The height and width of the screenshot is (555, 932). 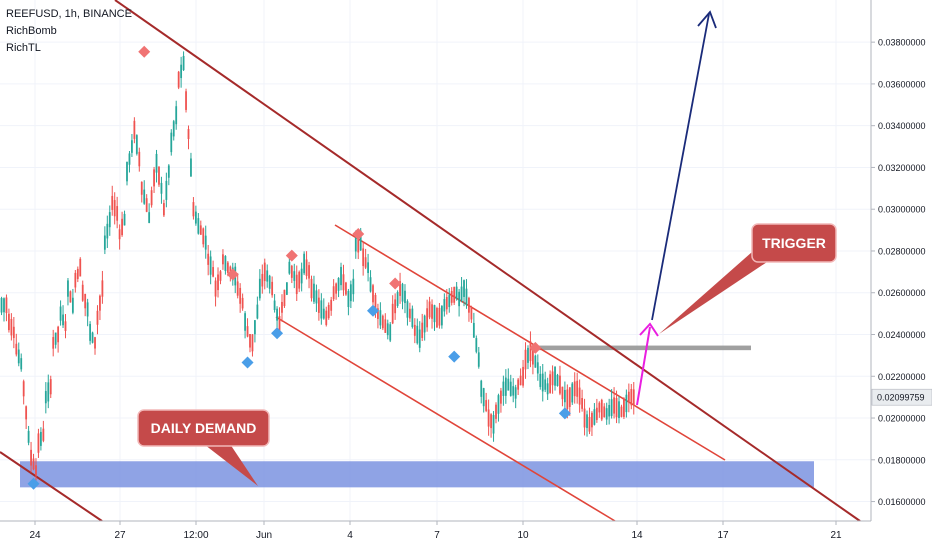 I want to click on time-axis-bg, so click(x=435, y=535).